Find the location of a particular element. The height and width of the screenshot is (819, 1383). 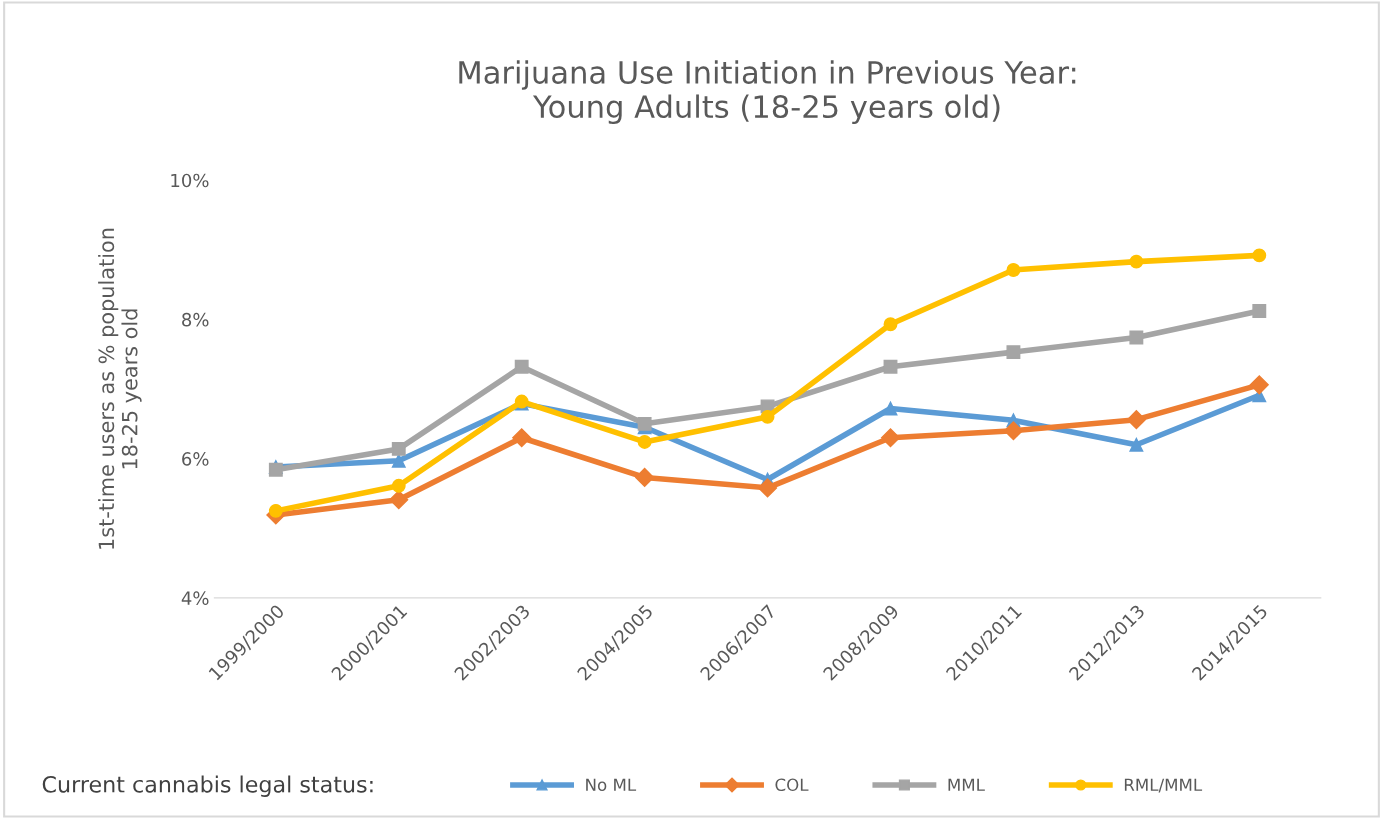

chart-title: Marijuana Use Initiation in Previous Year: Young Adults (18-25 years old) is located at coordinates (767, 92).